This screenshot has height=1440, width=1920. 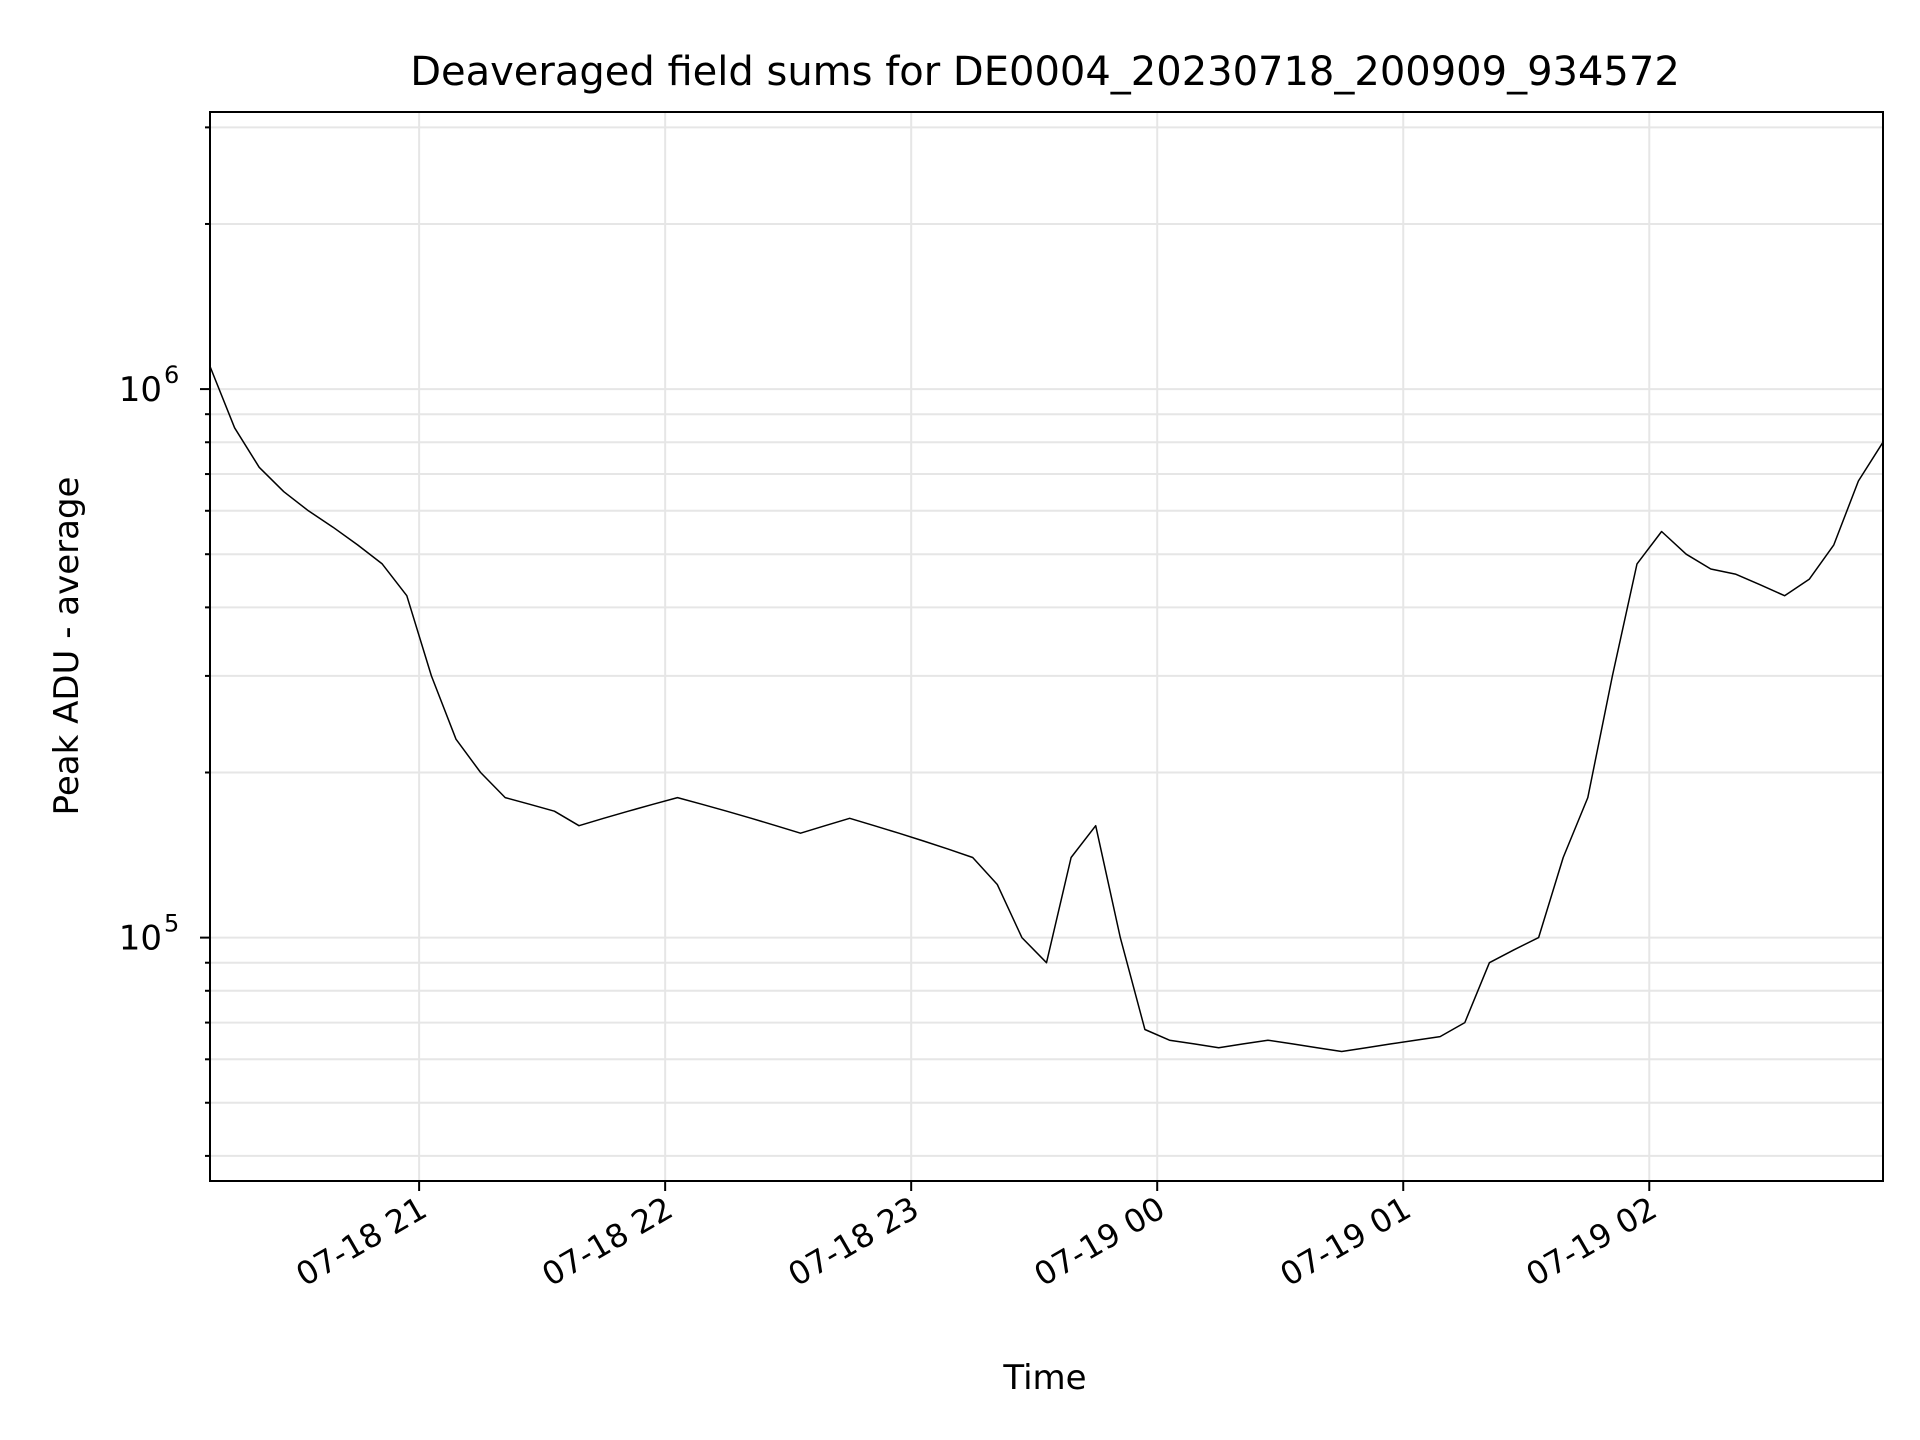 I want to click on x-axis-label: Time, so click(x=1044, y=1378).